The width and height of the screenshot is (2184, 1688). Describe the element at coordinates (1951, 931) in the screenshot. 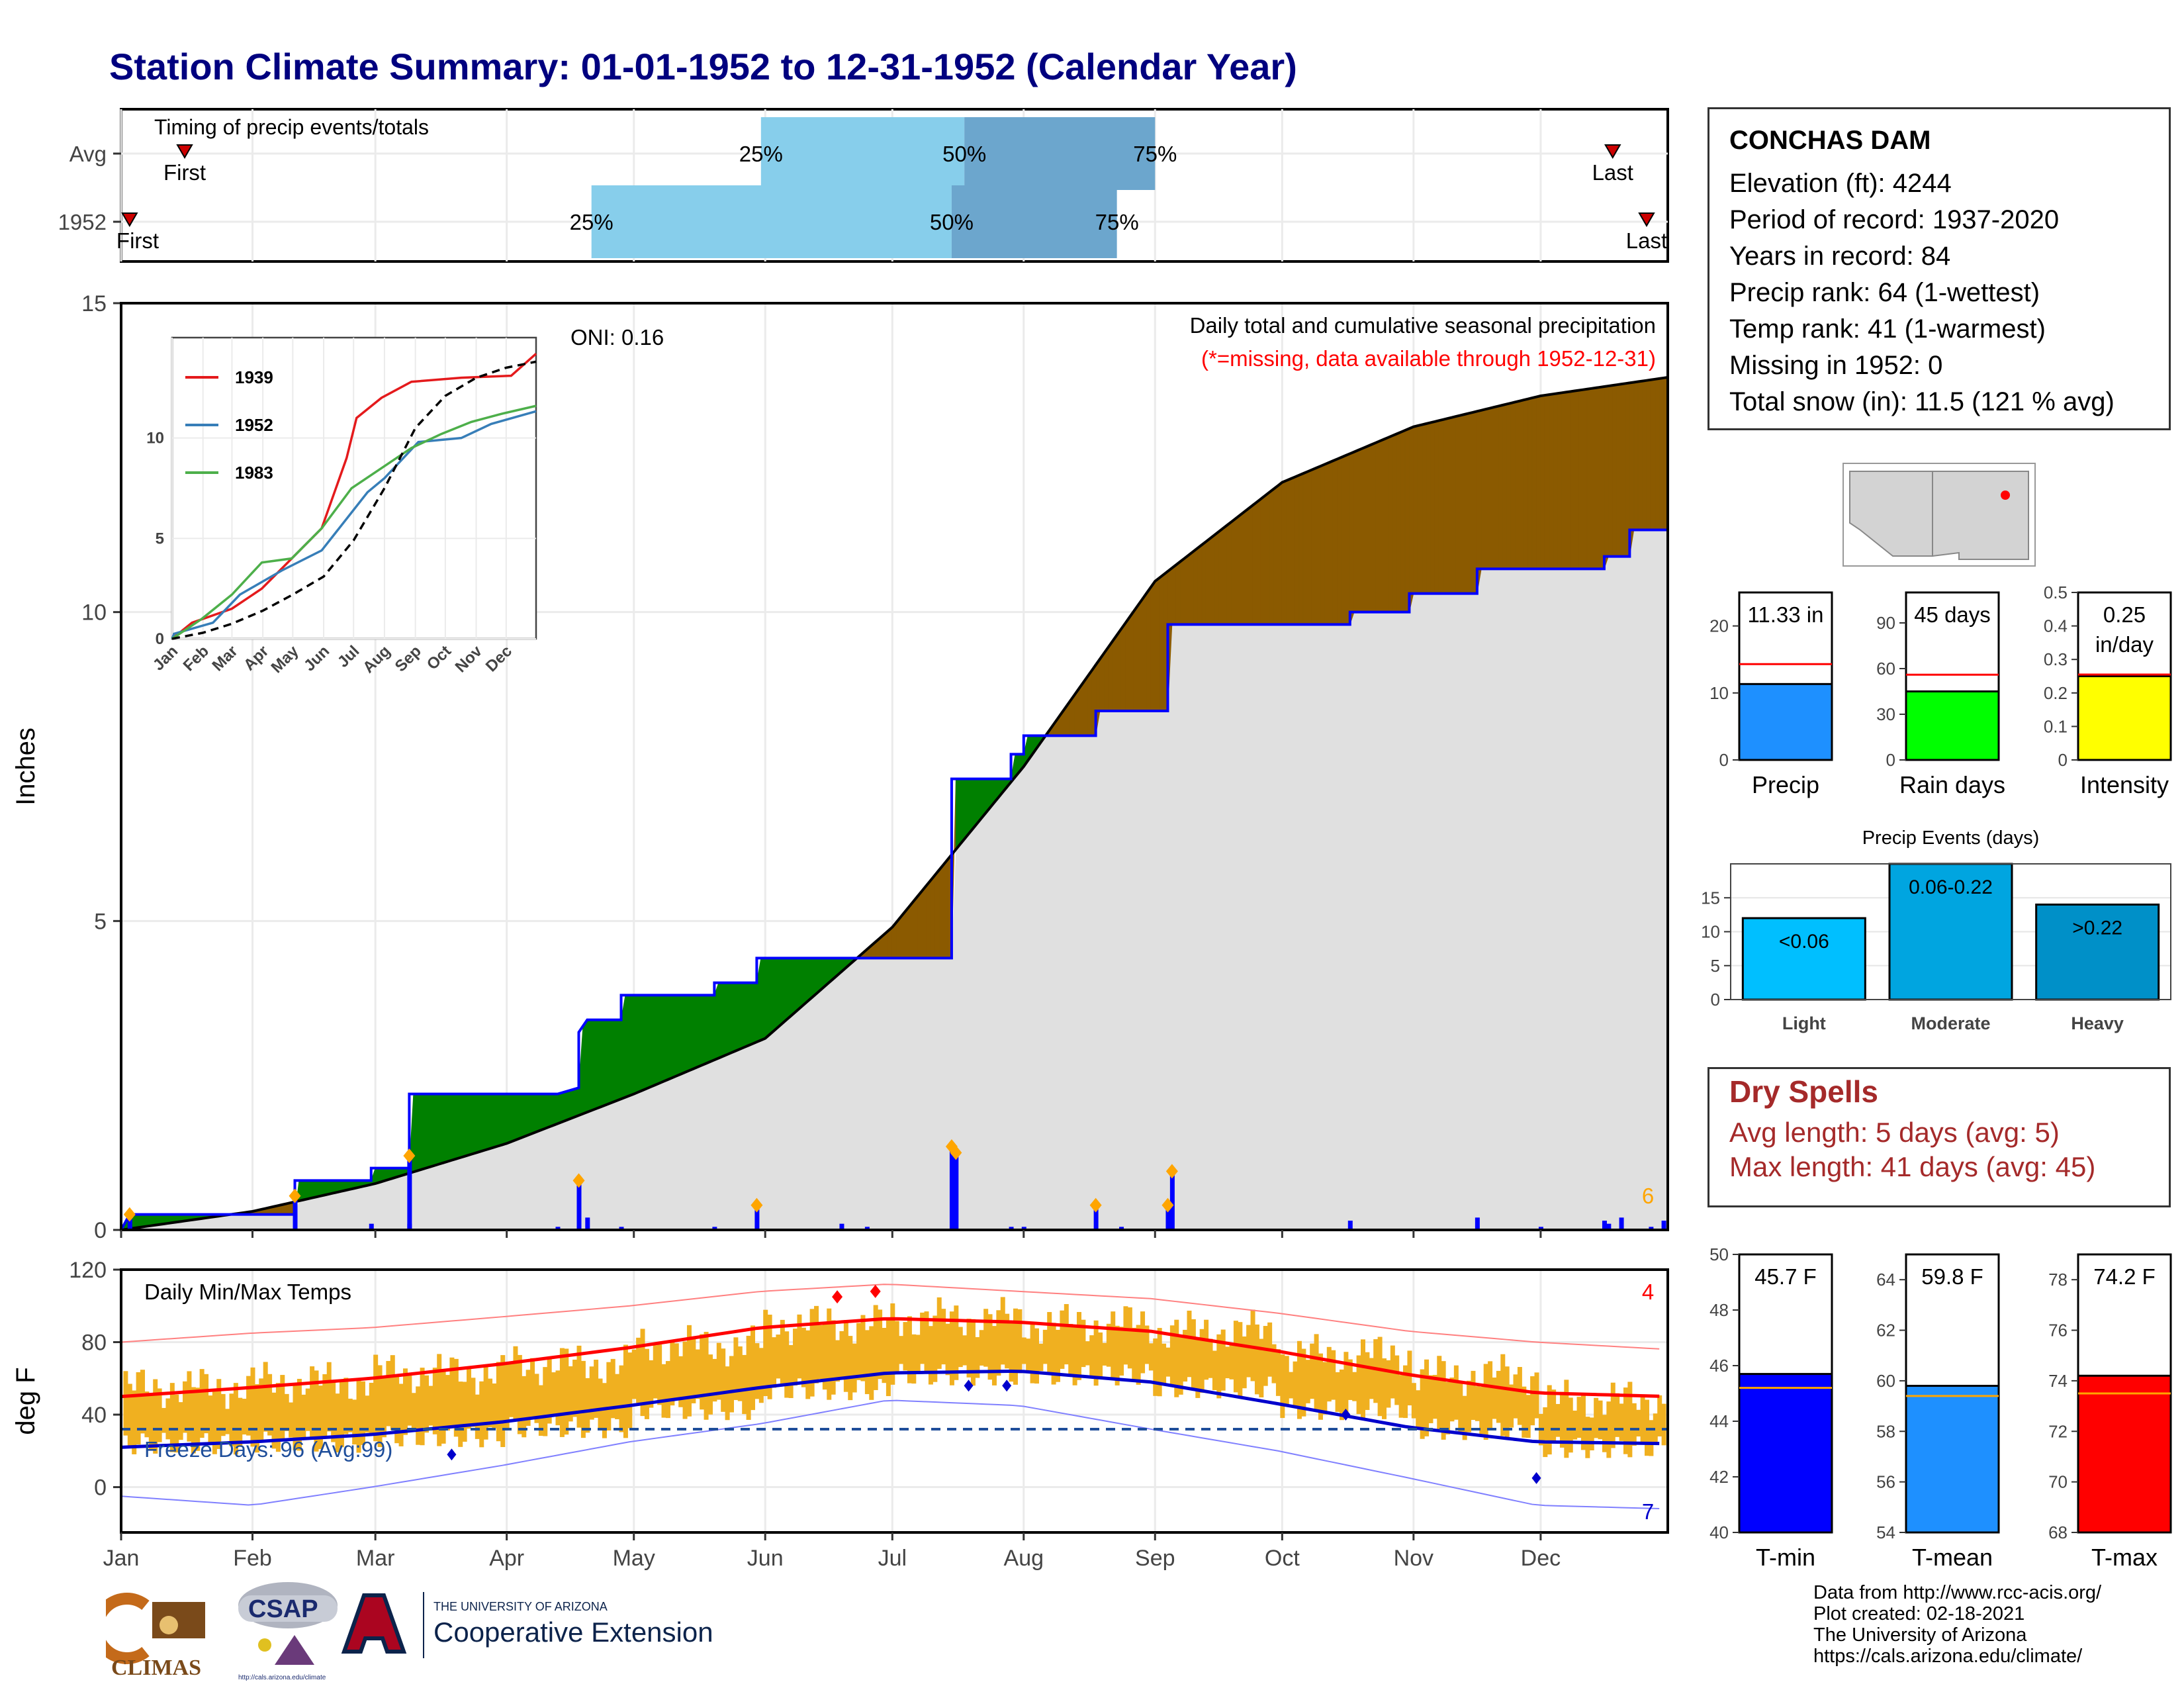

I see `precip-events-frame` at that location.